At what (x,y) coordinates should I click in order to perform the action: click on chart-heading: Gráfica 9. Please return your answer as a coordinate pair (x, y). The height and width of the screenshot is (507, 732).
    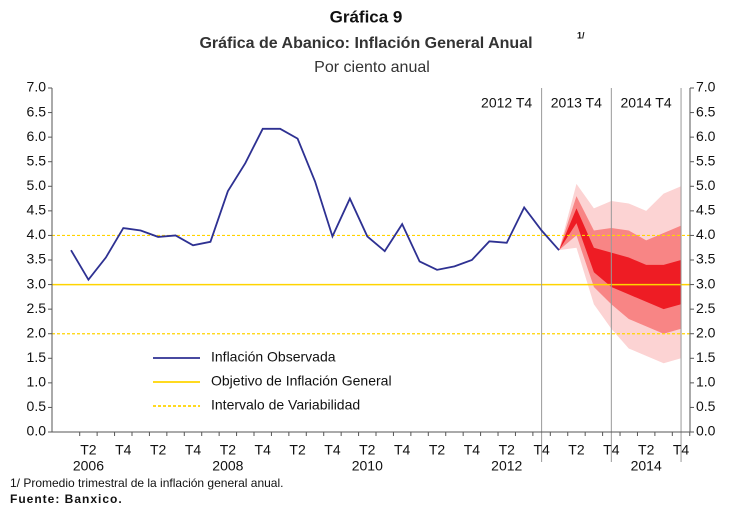
    Looking at the image, I should click on (366, 16).